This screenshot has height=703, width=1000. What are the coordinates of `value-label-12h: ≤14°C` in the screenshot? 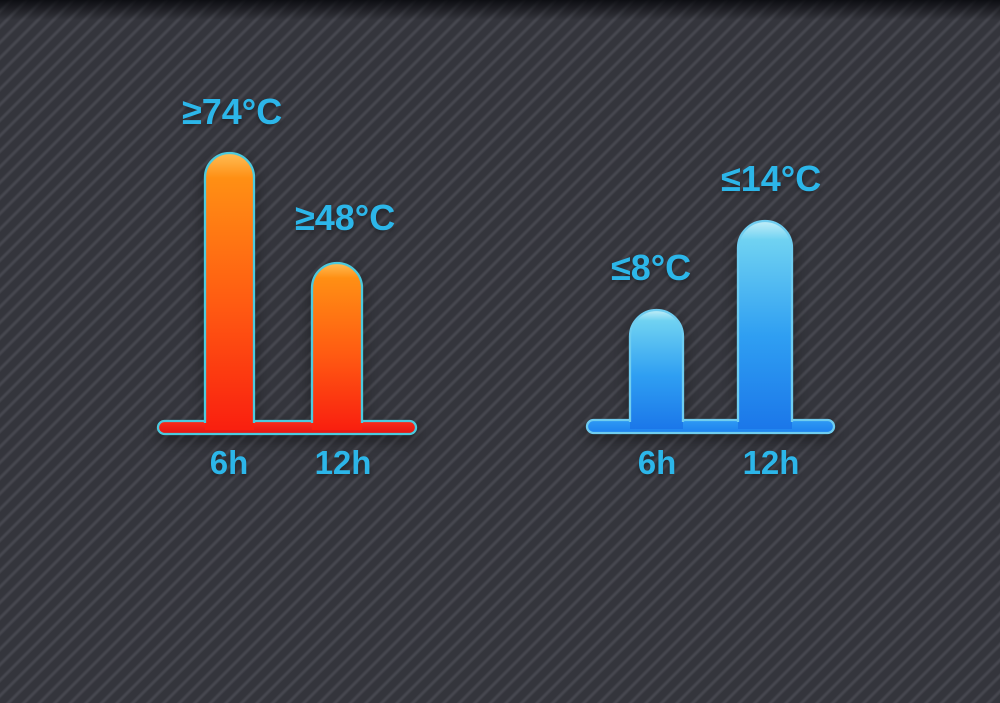 It's located at (771, 178).